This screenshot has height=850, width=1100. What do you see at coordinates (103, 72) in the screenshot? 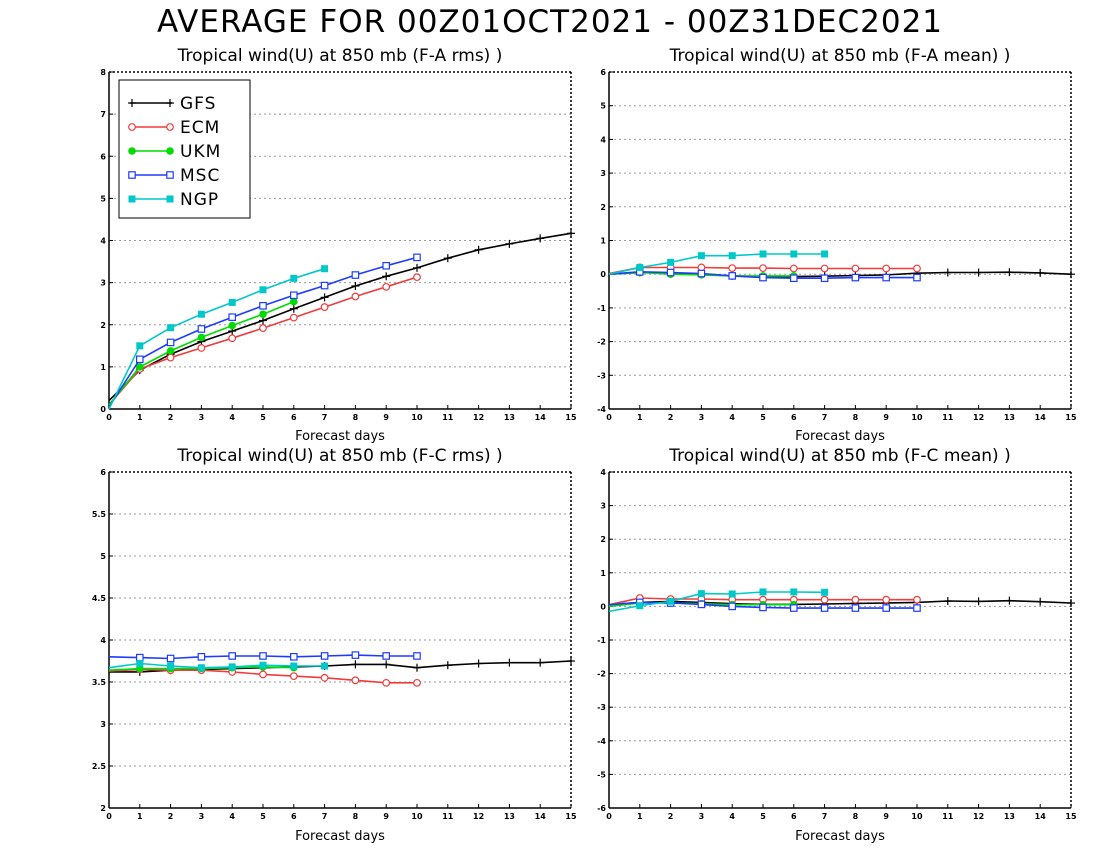
I see `y-tick-label: 8` at bounding box center [103, 72].